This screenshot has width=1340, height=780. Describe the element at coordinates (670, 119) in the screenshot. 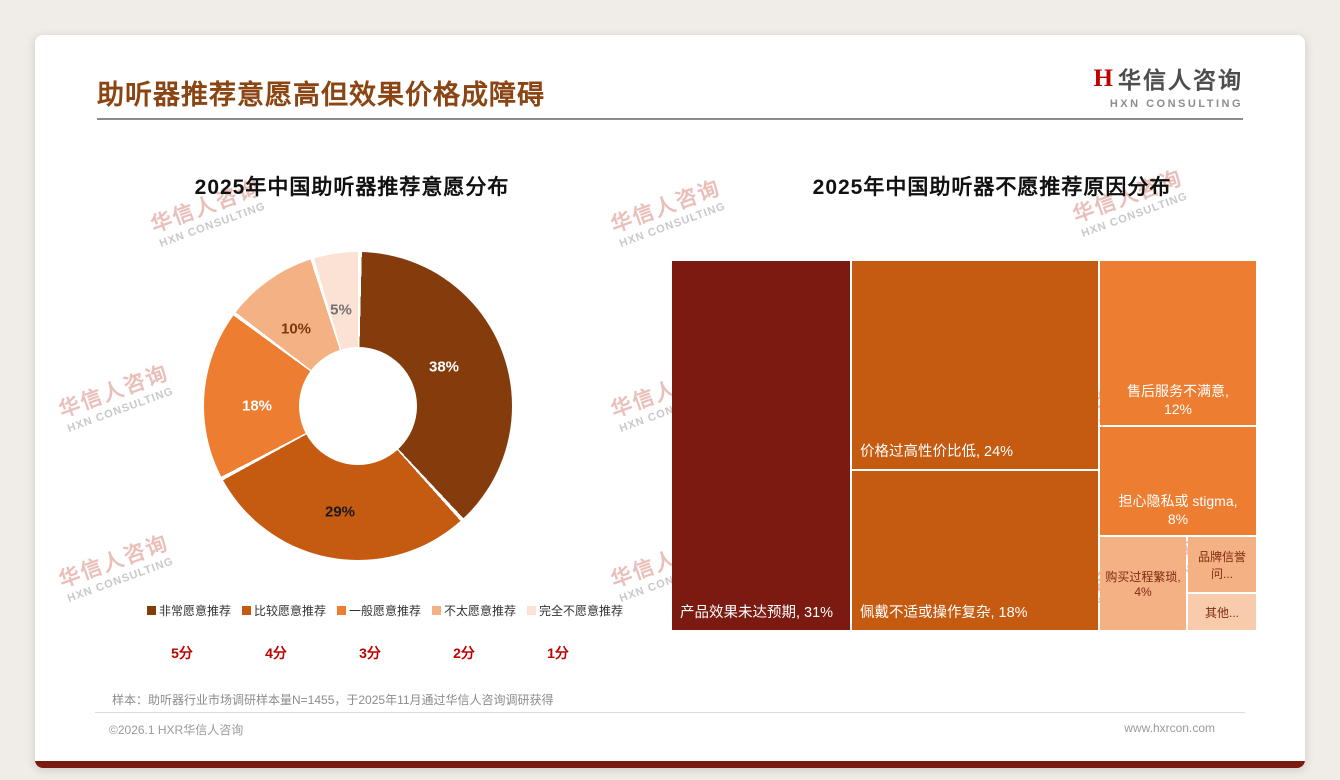

I see `title-divider` at that location.